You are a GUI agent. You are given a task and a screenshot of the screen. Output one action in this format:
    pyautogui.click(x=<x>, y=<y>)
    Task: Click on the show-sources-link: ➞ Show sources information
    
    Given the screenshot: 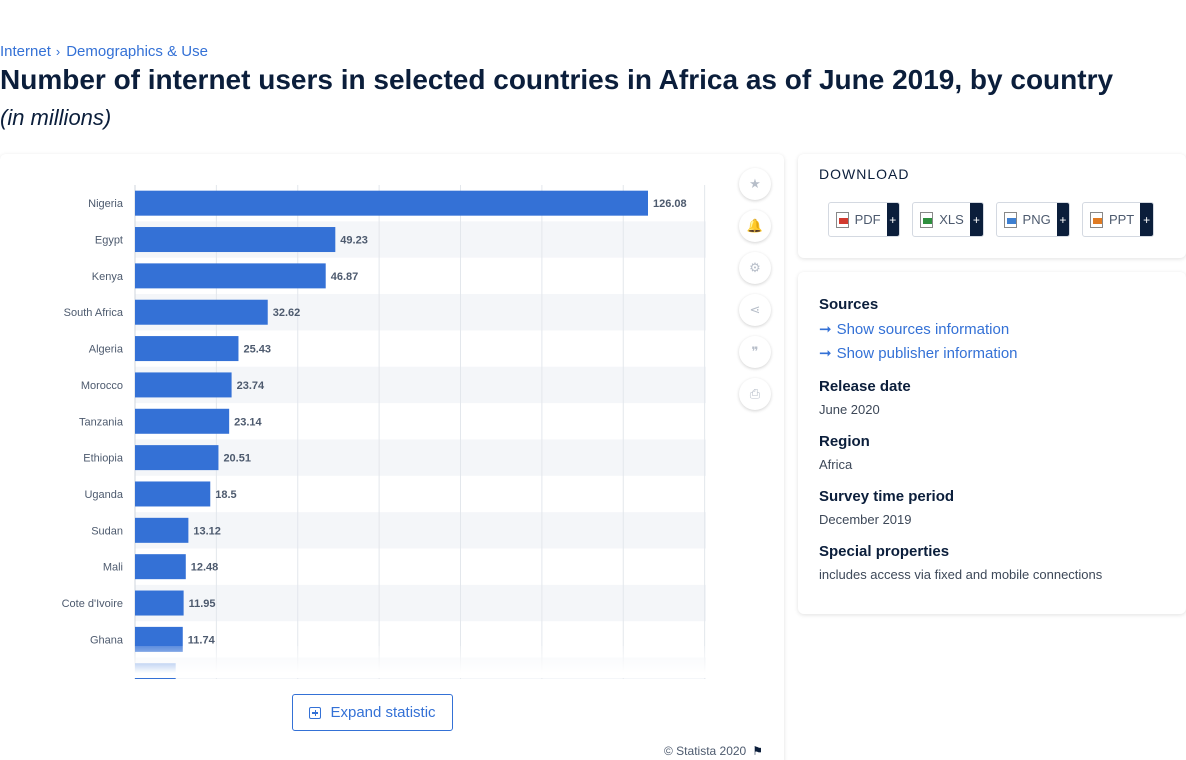 What is the action you would take?
    pyautogui.click(x=914, y=329)
    